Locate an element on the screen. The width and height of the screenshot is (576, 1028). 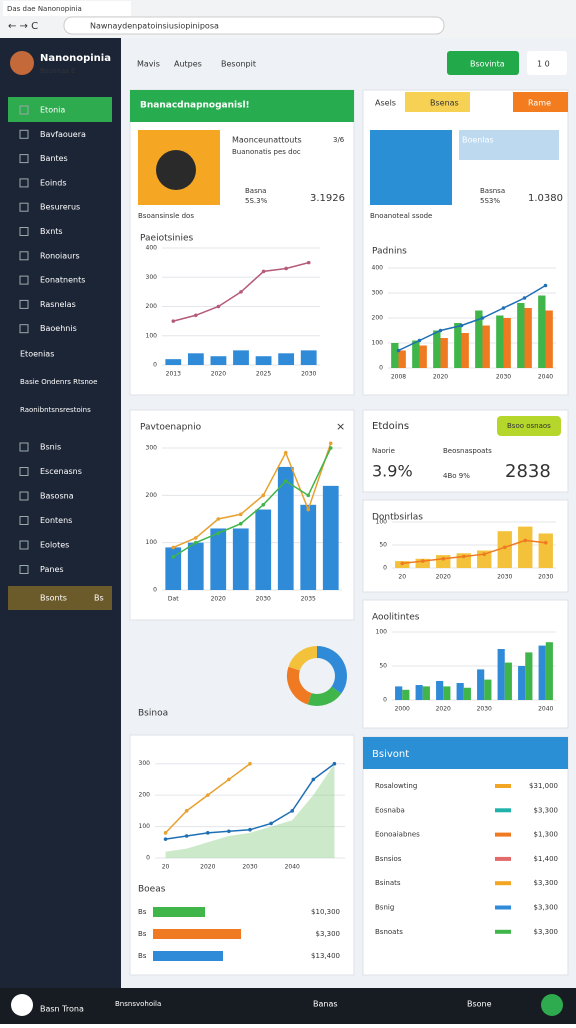
menu-item: Basosna is located at coordinates (57, 496).